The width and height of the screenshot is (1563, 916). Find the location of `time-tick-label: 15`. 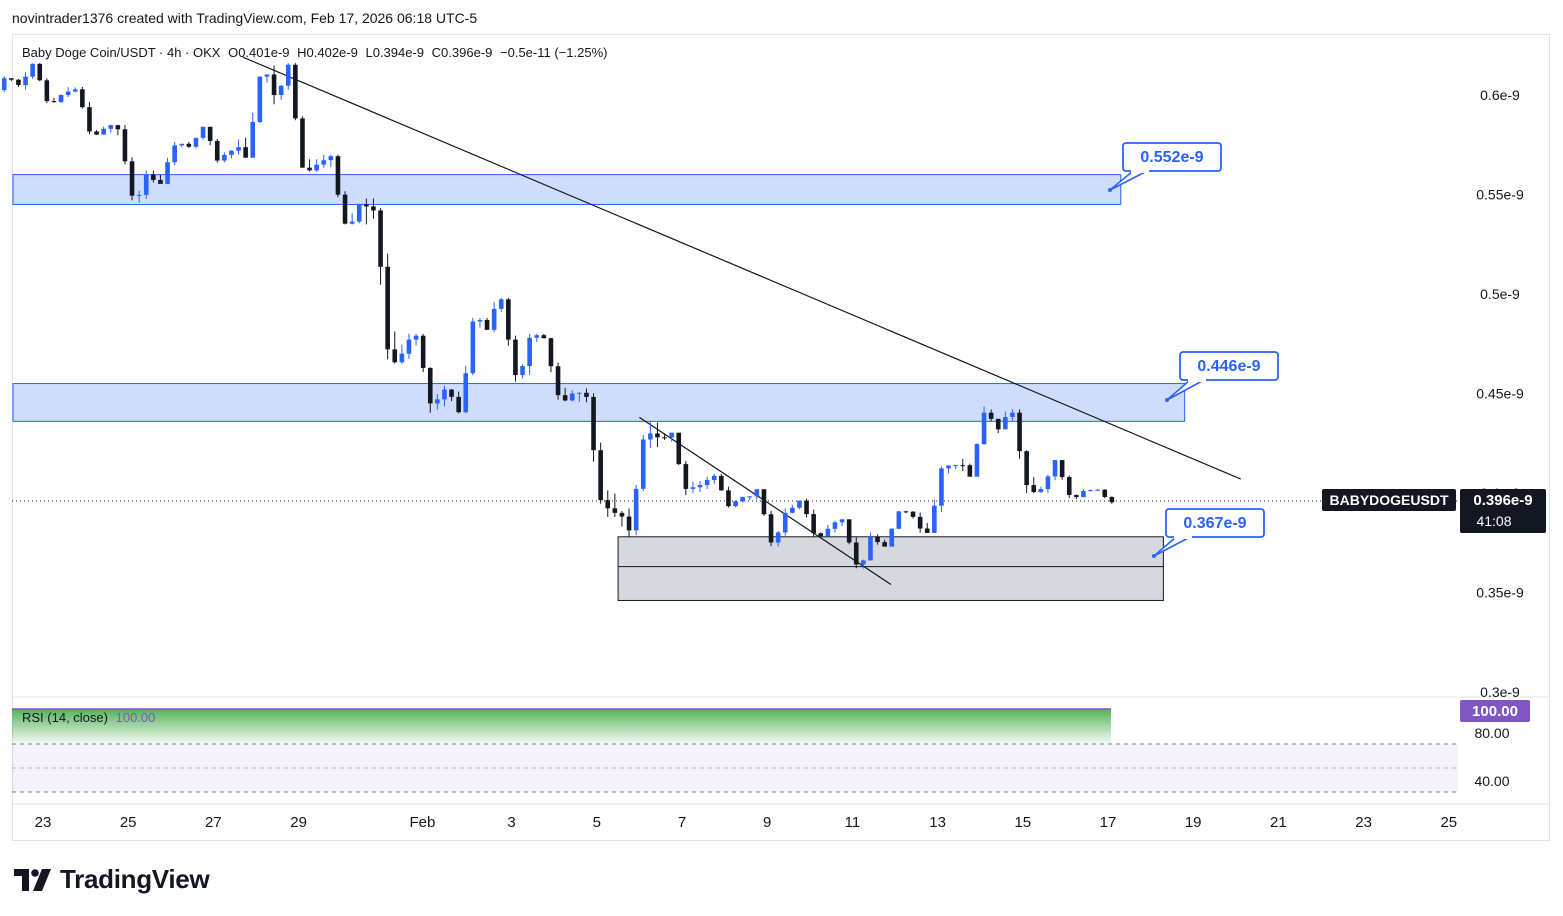

time-tick-label: 15 is located at coordinates (1022, 822).